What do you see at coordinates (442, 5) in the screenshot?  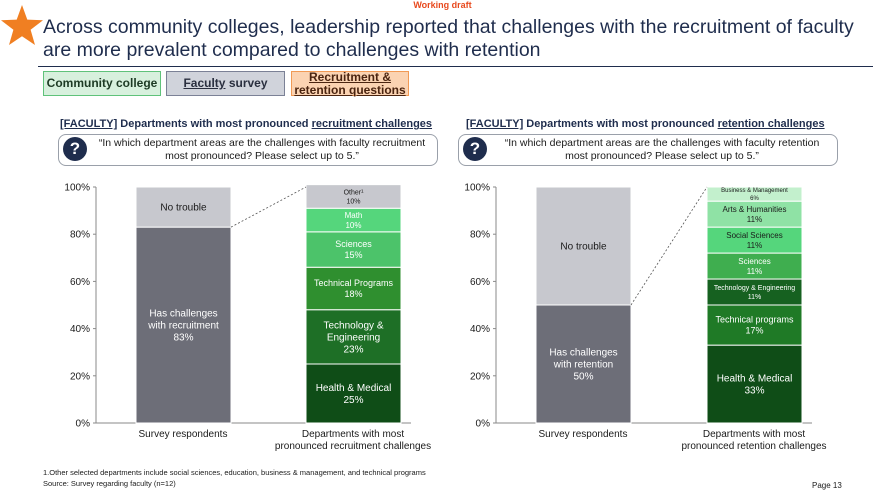 I see `working-draft-label: Working draft` at bounding box center [442, 5].